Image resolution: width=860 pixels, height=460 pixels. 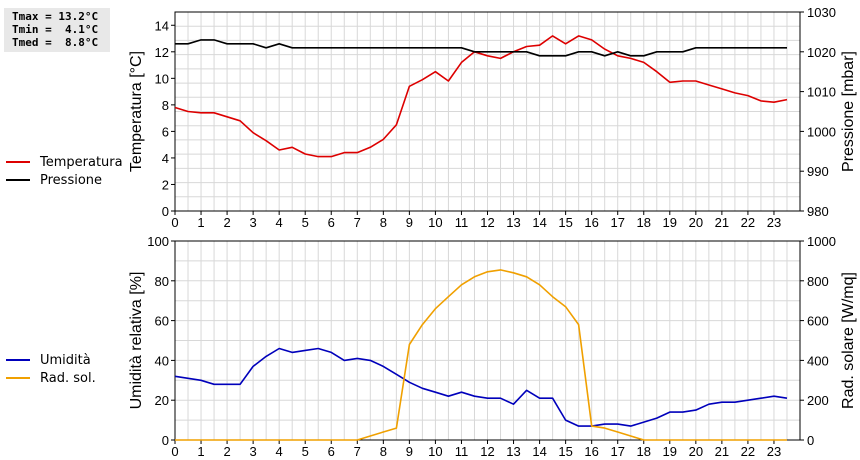 I want to click on y2-tick-label: 990, so click(x=818, y=171).